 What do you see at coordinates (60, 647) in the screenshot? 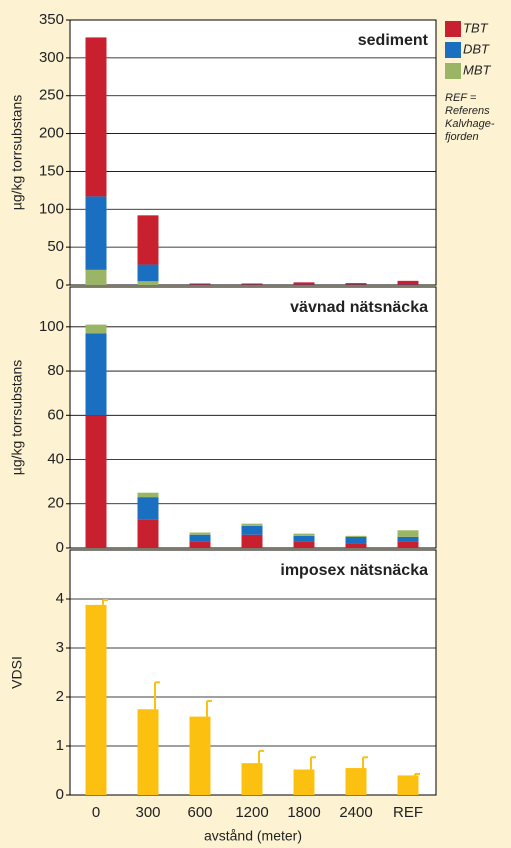
I see `y-tick-label: 3` at bounding box center [60, 647].